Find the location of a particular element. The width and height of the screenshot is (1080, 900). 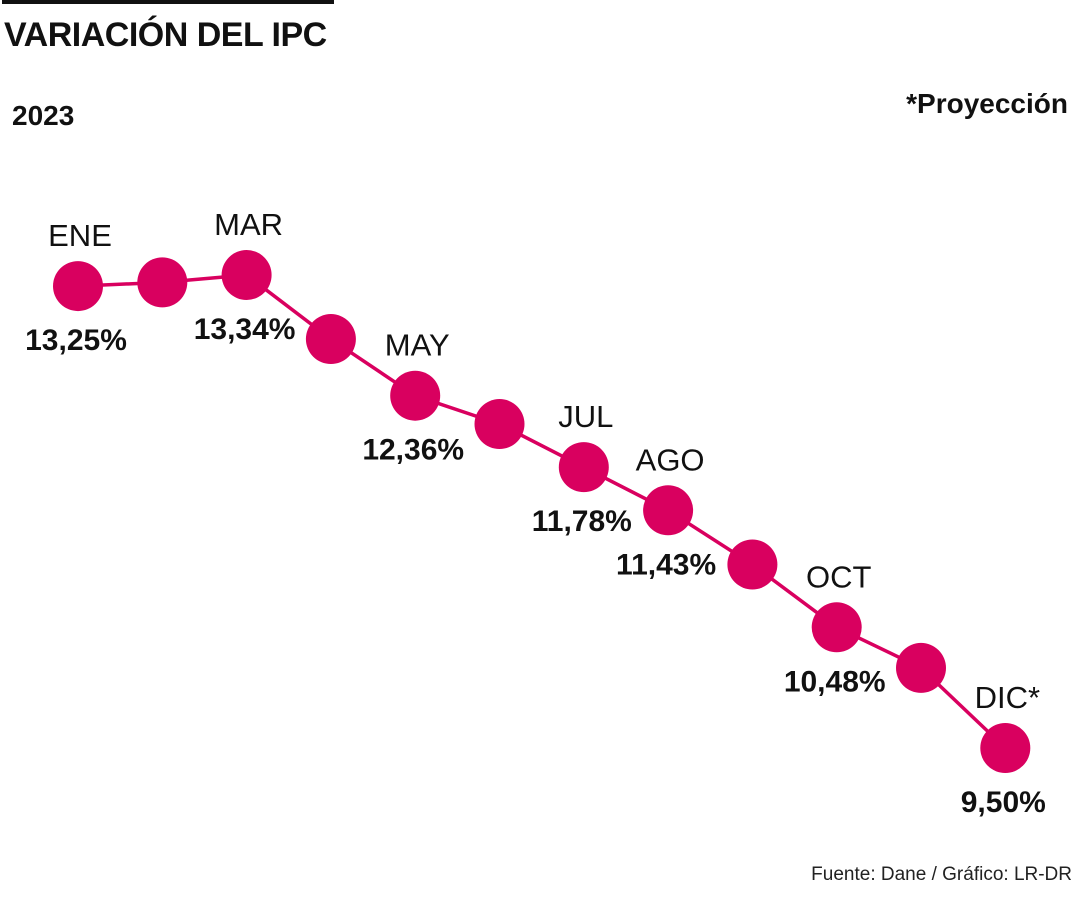

month-label-may: MAY is located at coordinates (417, 345).